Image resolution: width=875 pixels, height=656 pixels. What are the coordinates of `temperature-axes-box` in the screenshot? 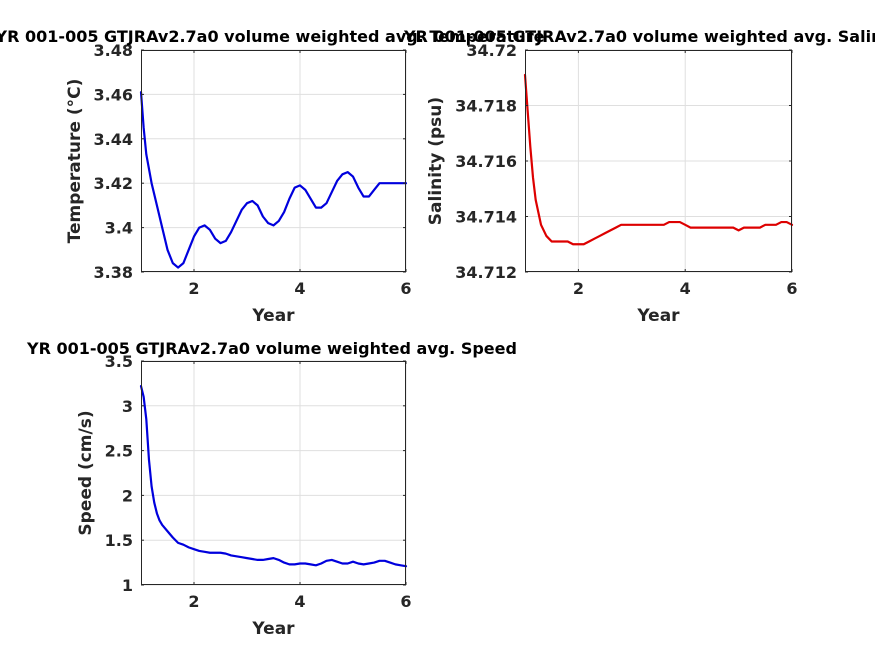 It's located at (273, 161).